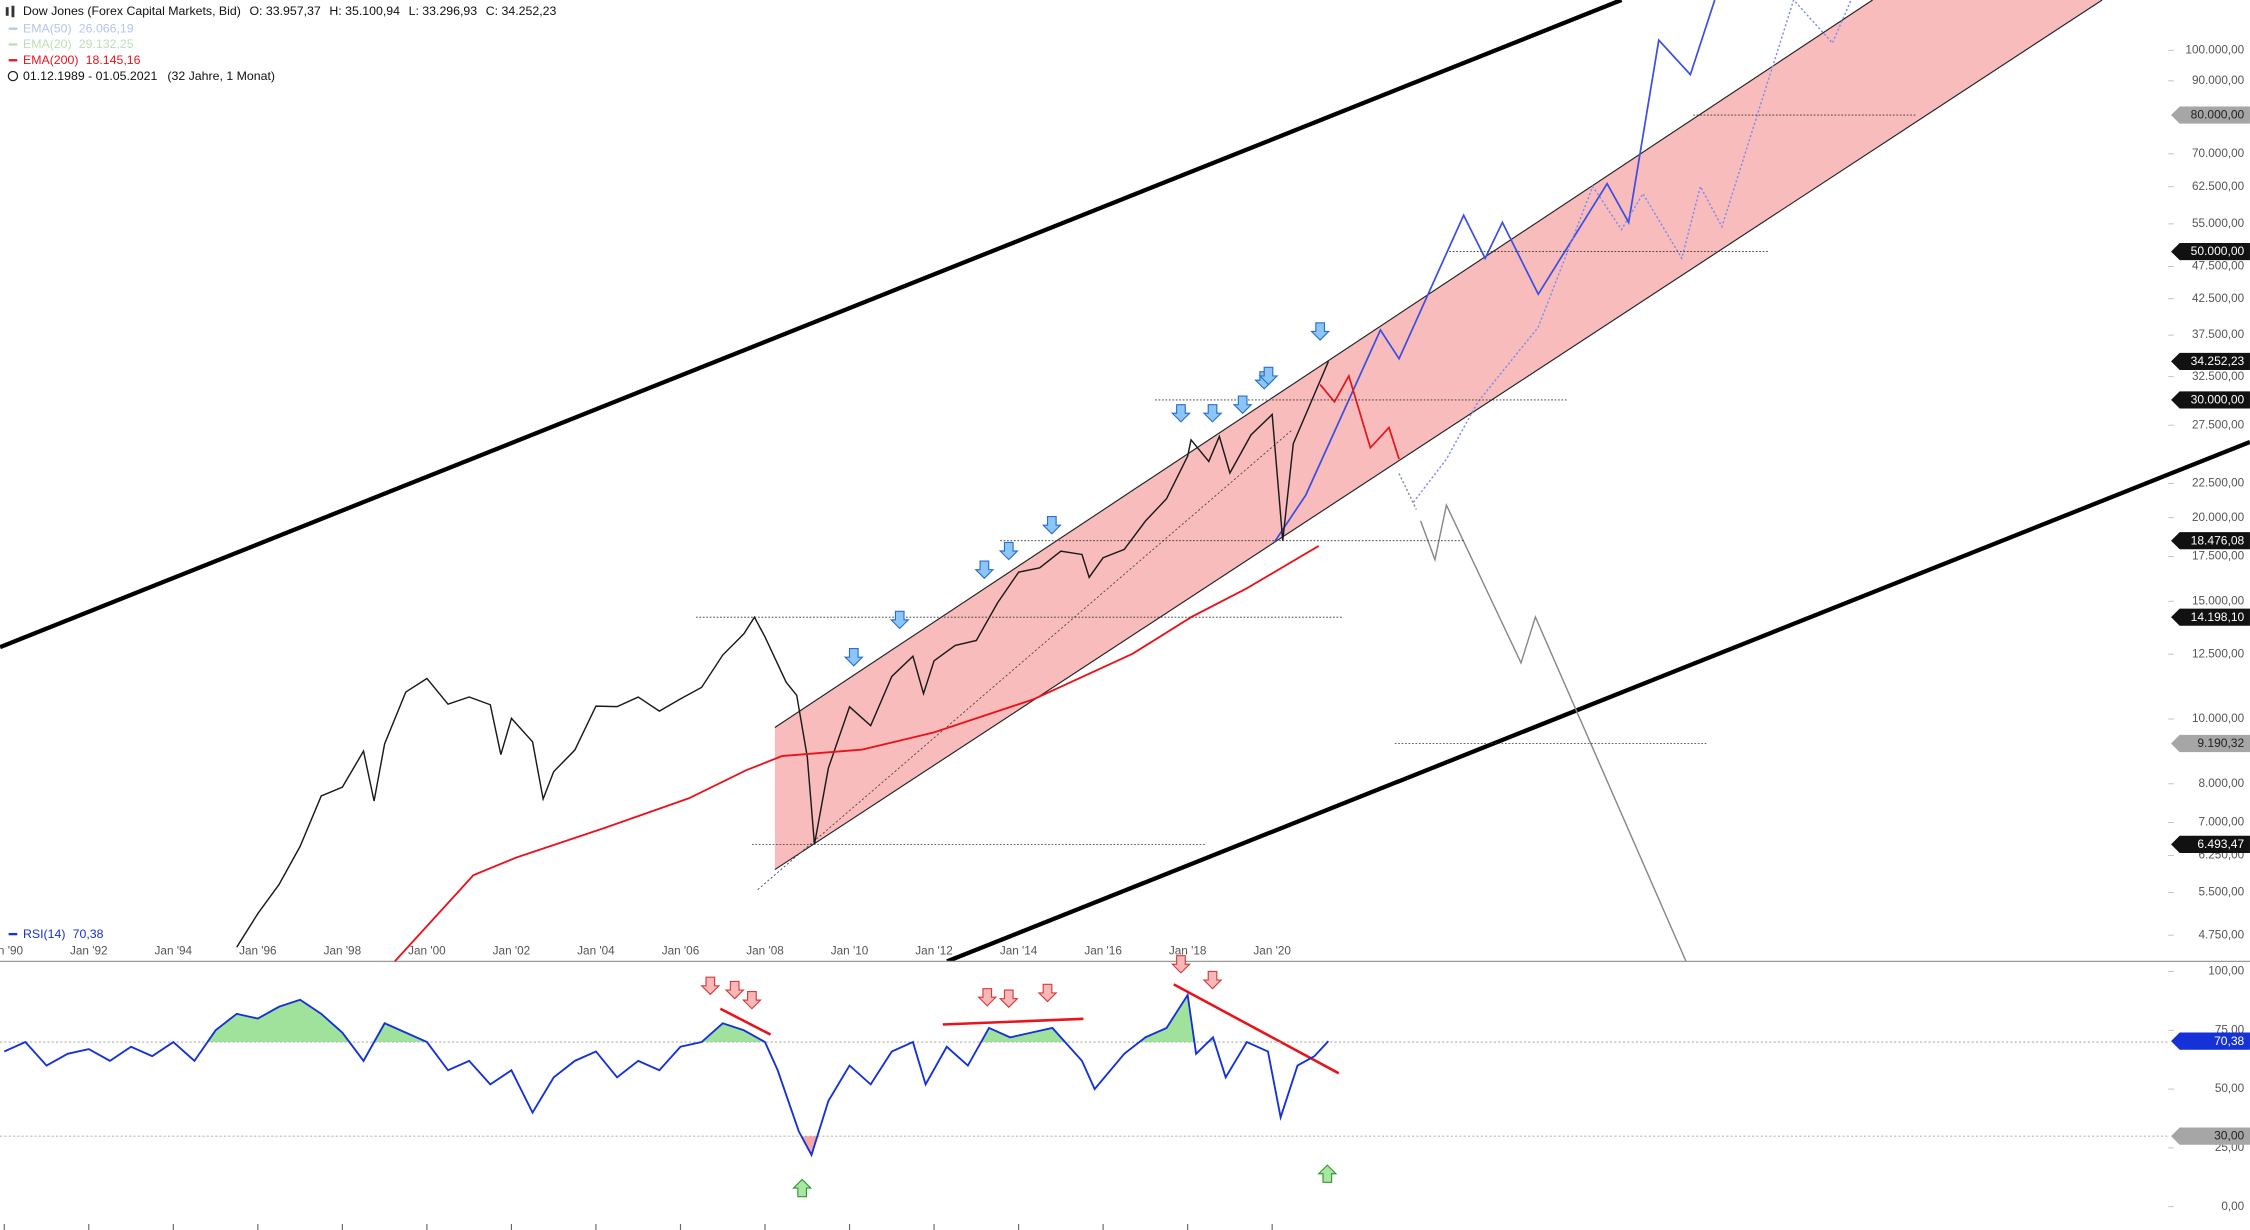  I want to click on y-tick-label: 8.000,00, so click(2221, 783).